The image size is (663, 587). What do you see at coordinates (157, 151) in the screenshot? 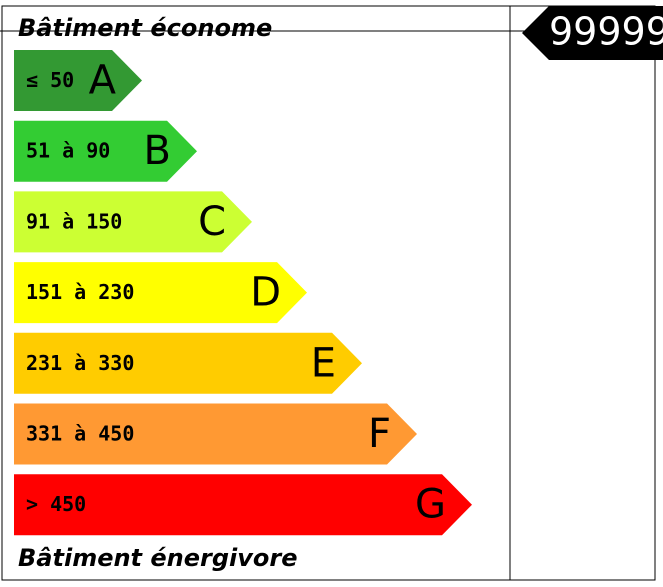
I see `class-letter: B` at bounding box center [157, 151].